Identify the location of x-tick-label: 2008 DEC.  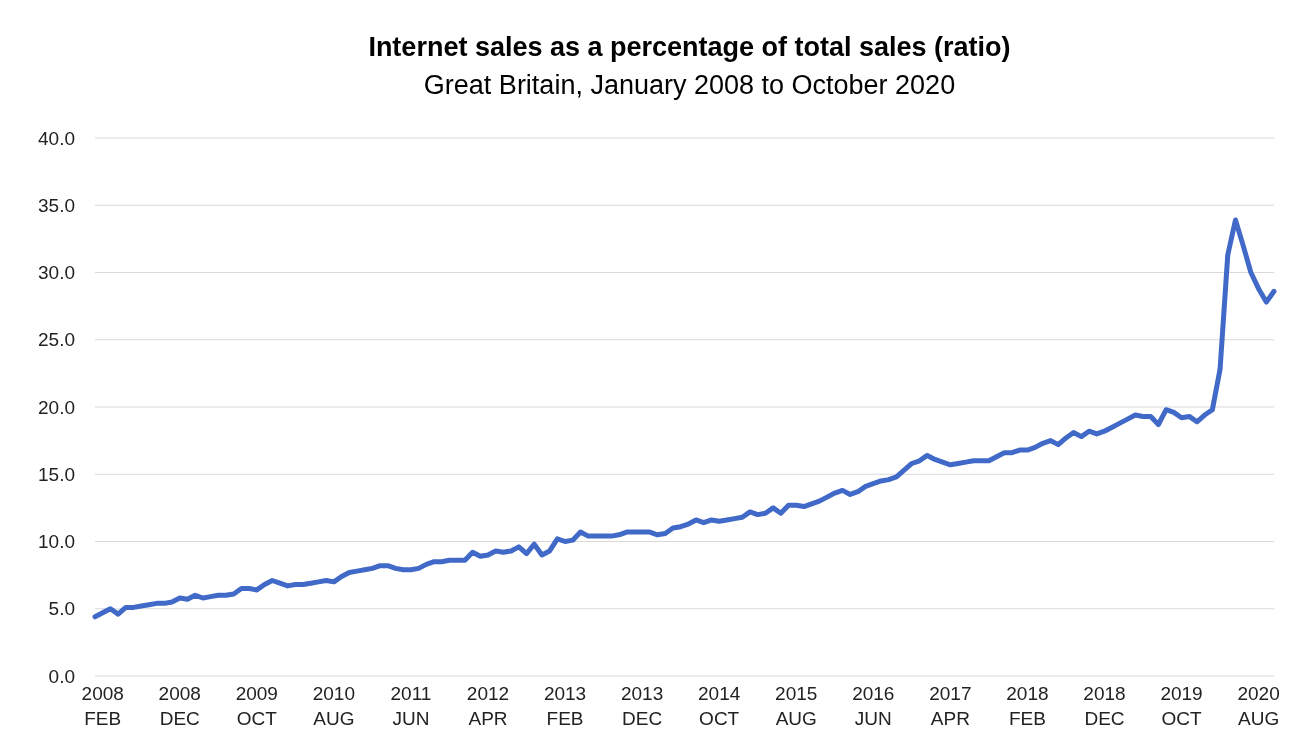
(179, 706).